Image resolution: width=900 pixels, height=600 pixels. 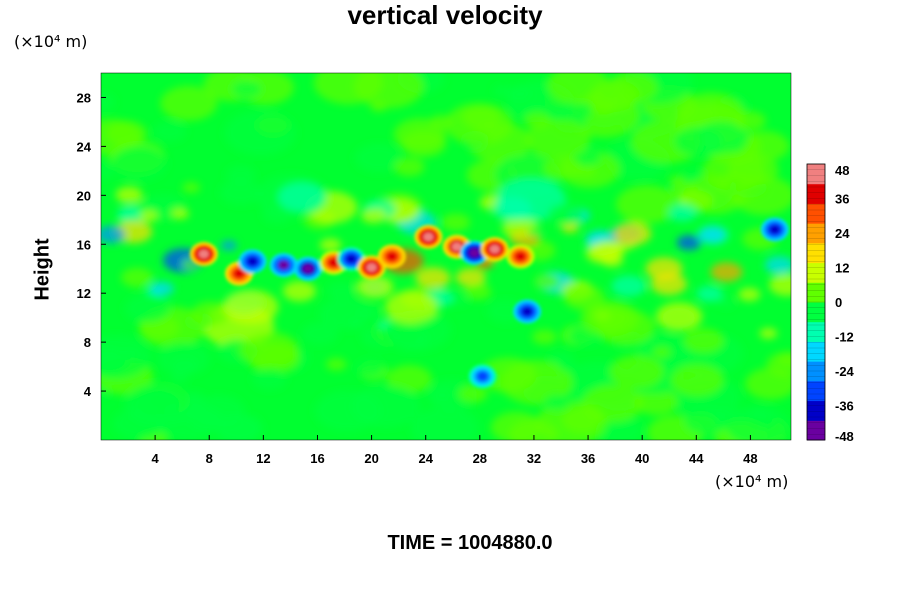 I want to click on x-tick-label: 12, so click(x=263, y=458).